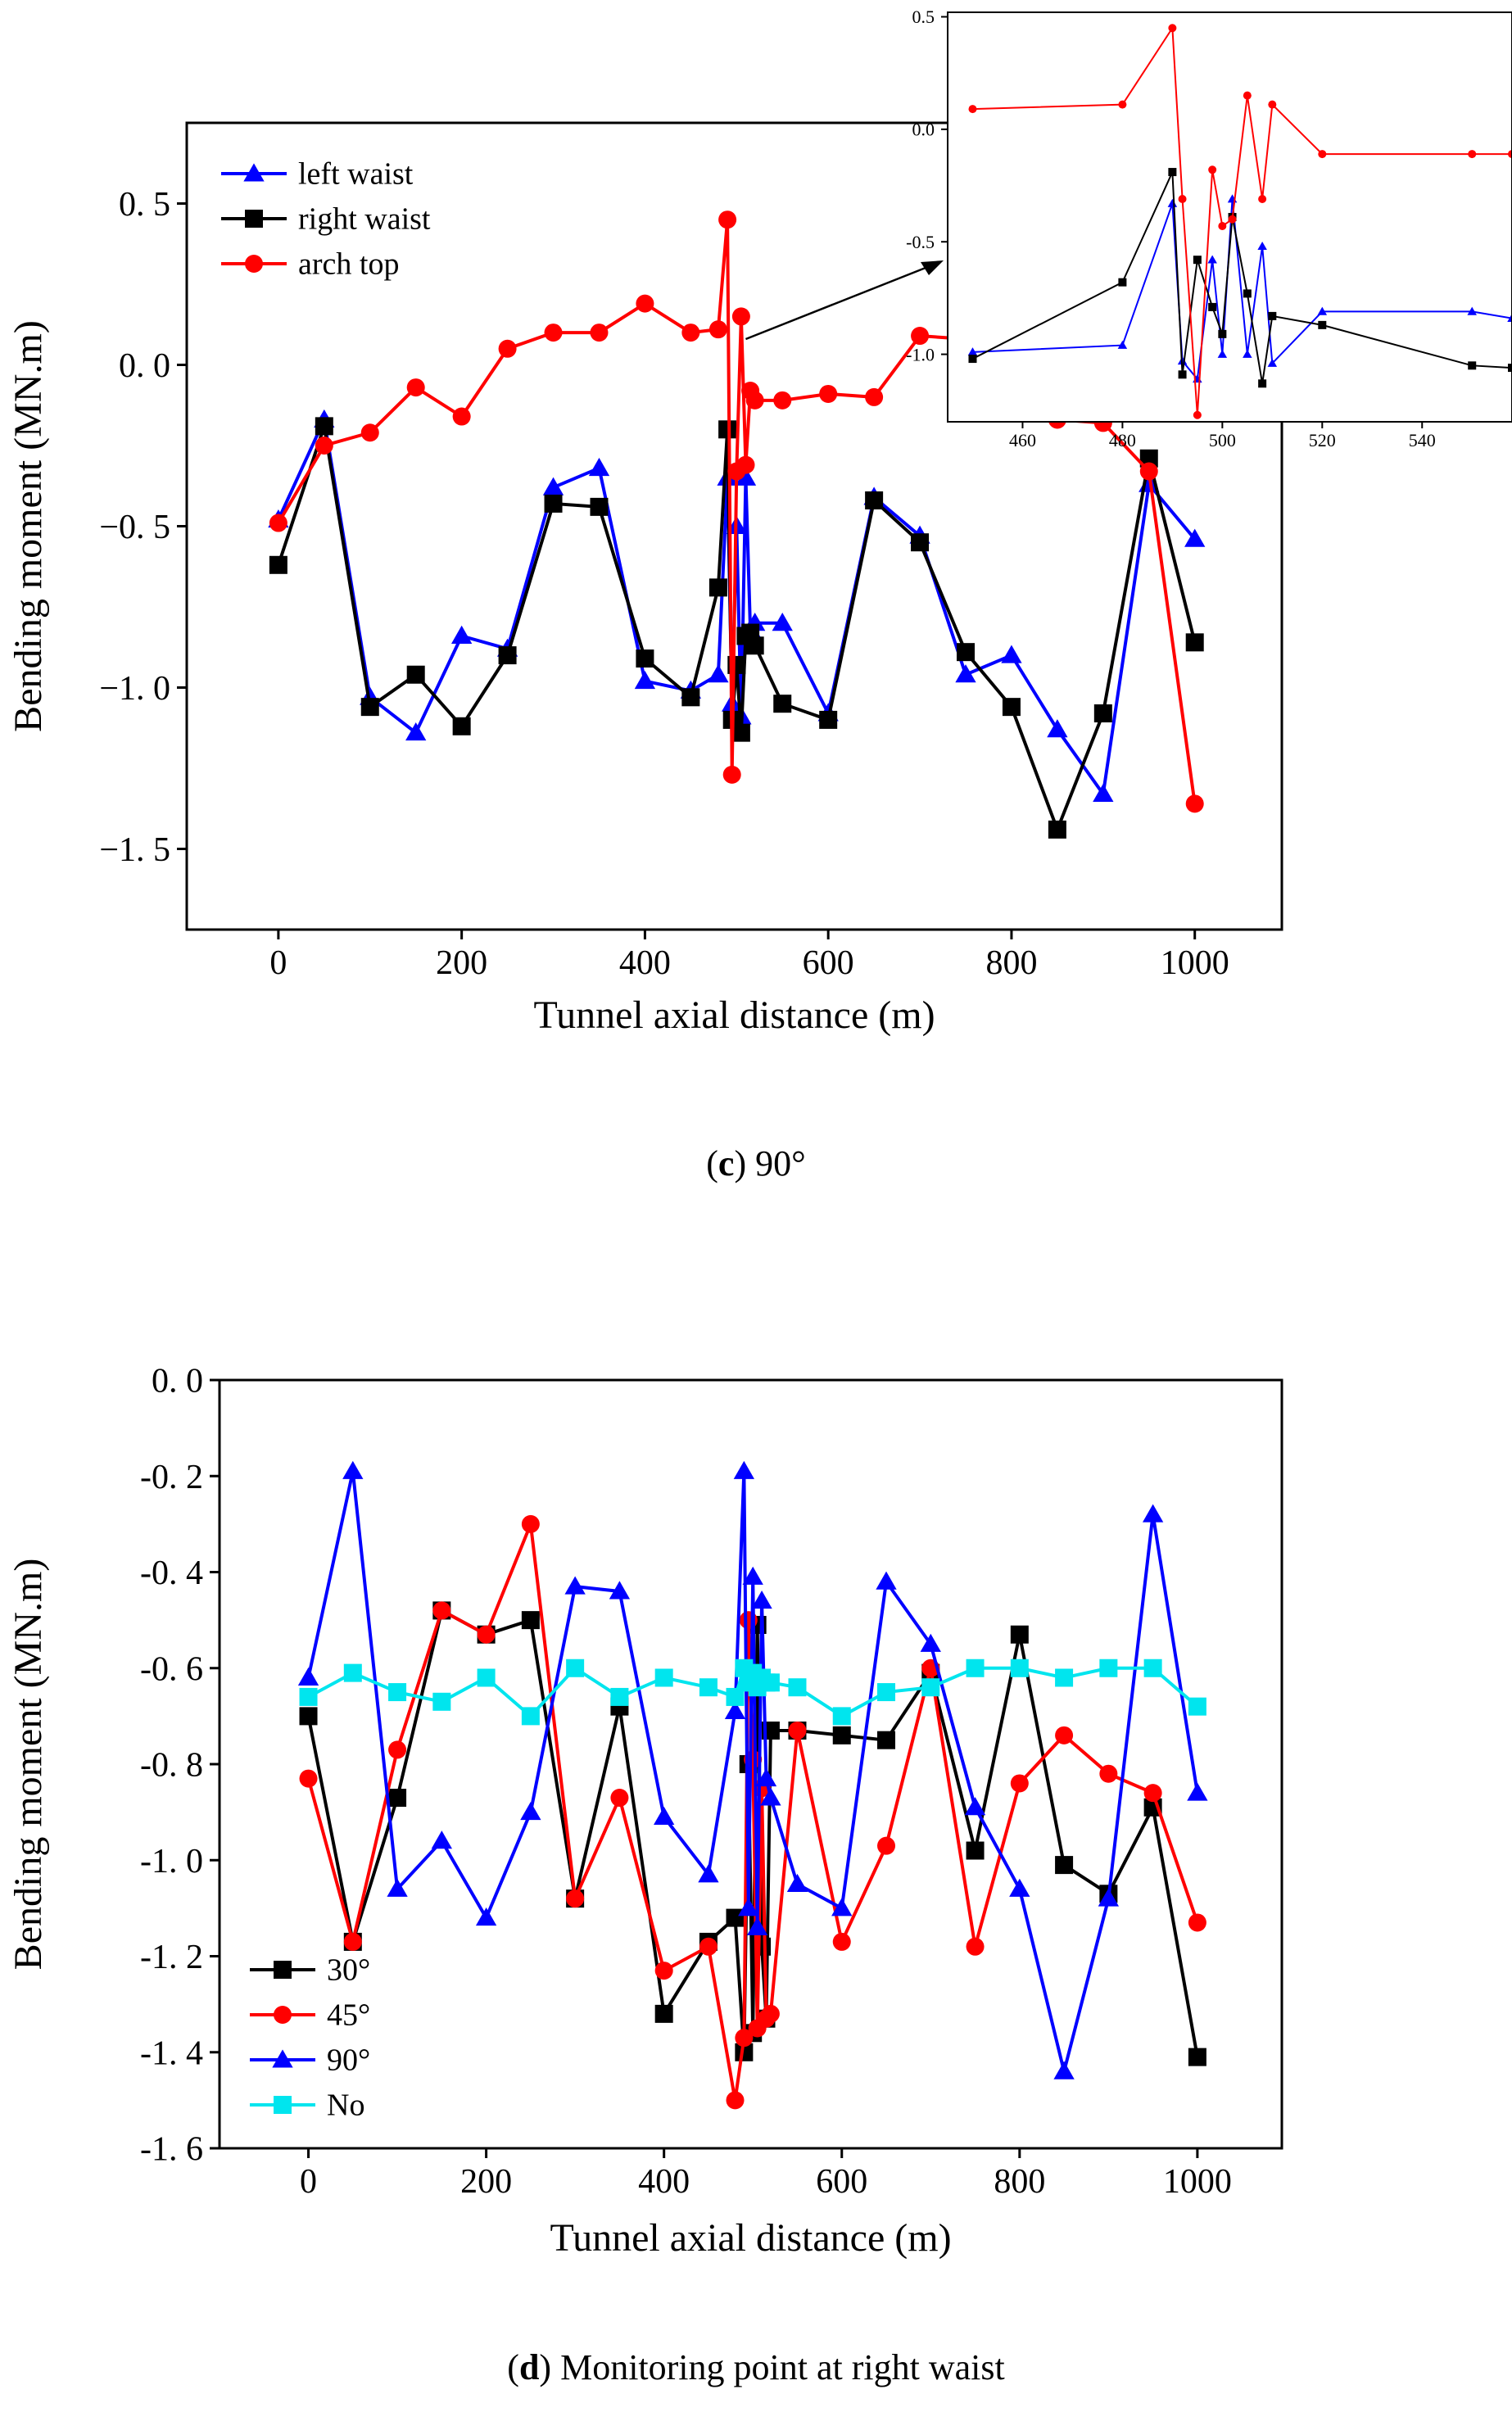 The height and width of the screenshot is (2412, 1512). What do you see at coordinates (171, 2150) in the screenshot?
I see `y-tick-label: -1. 6` at bounding box center [171, 2150].